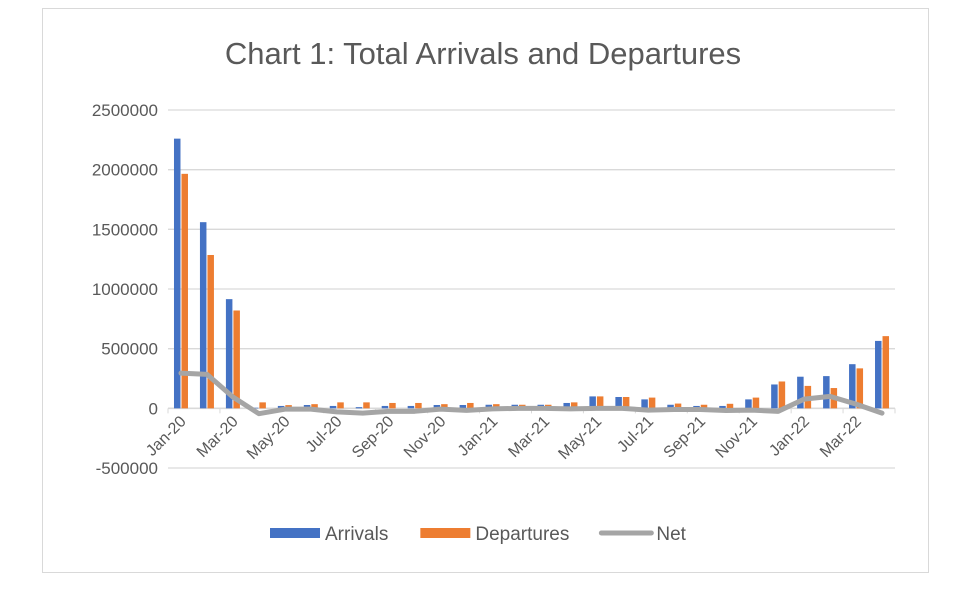 The width and height of the screenshot is (966, 607). I want to click on x-tick-label: Nov-21, so click(737, 437).